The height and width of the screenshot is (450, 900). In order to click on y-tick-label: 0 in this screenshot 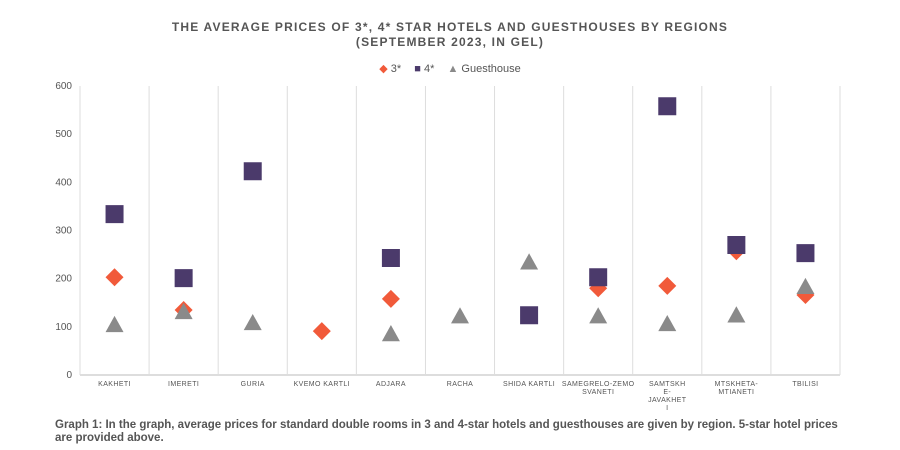, I will do `click(69, 375)`.